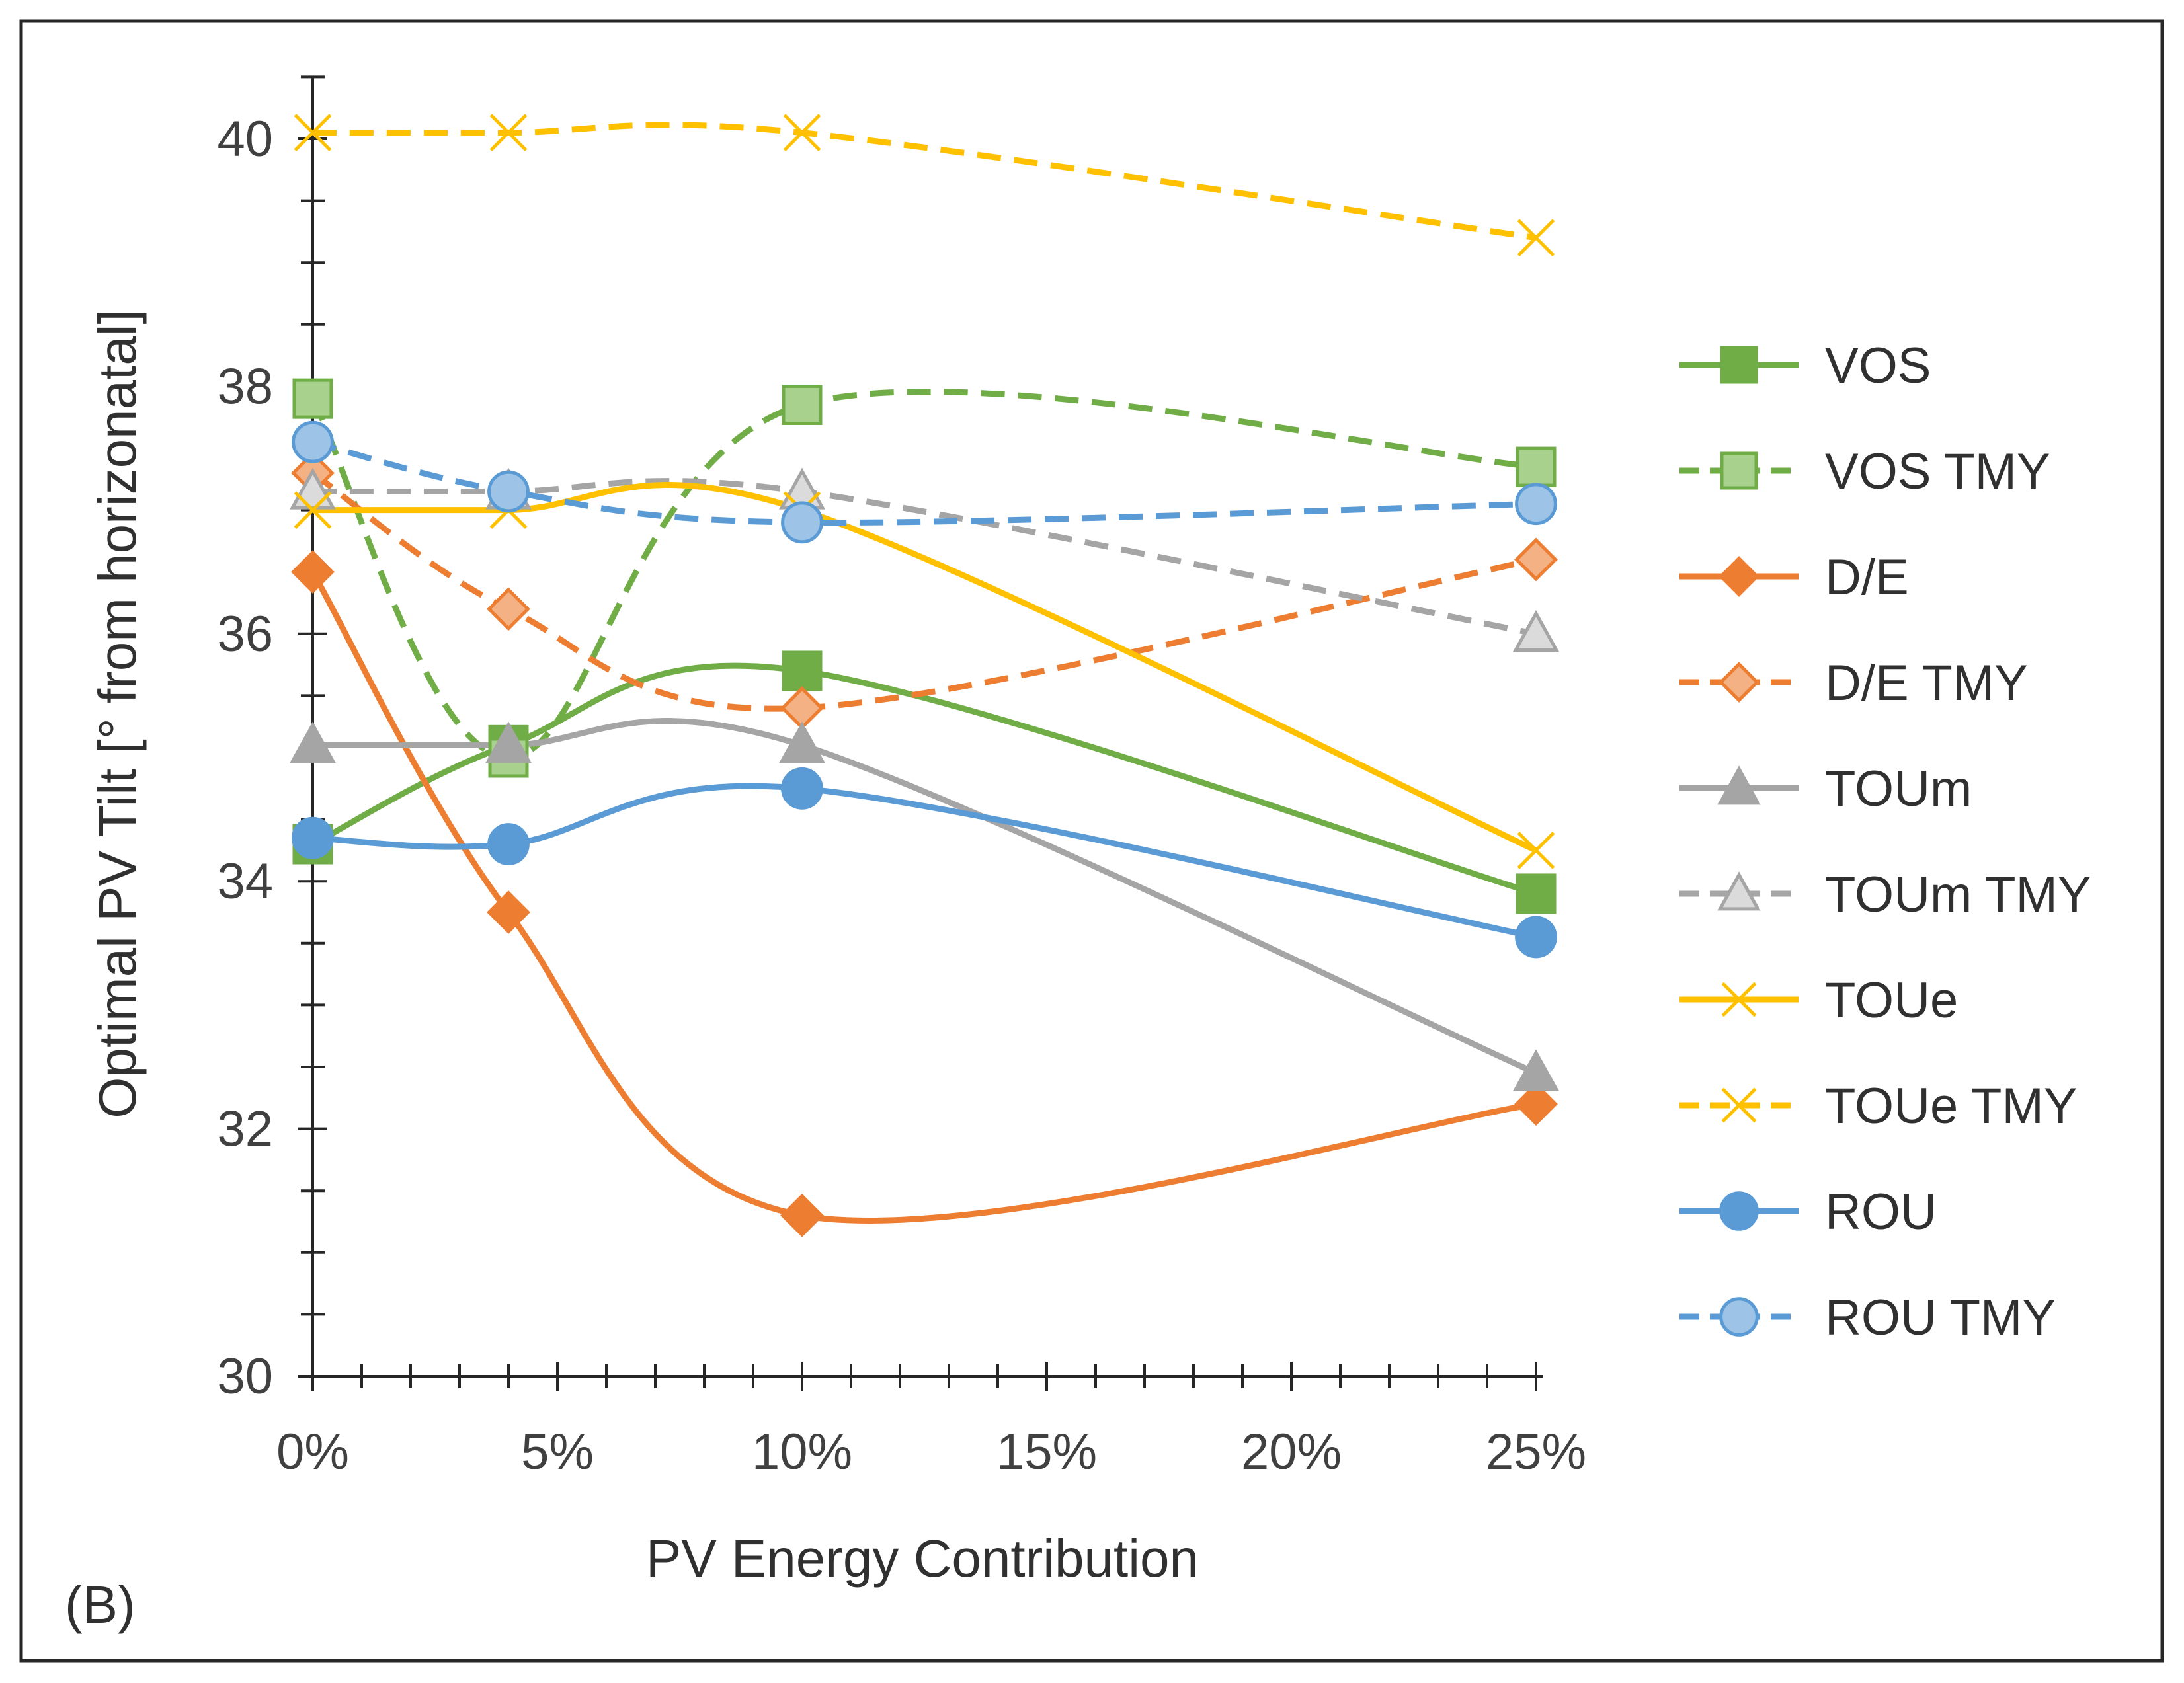 The width and height of the screenshot is (2184, 1683). Describe the element at coordinates (1881, 1212) in the screenshot. I see `legend-label-rou: ROU` at that location.